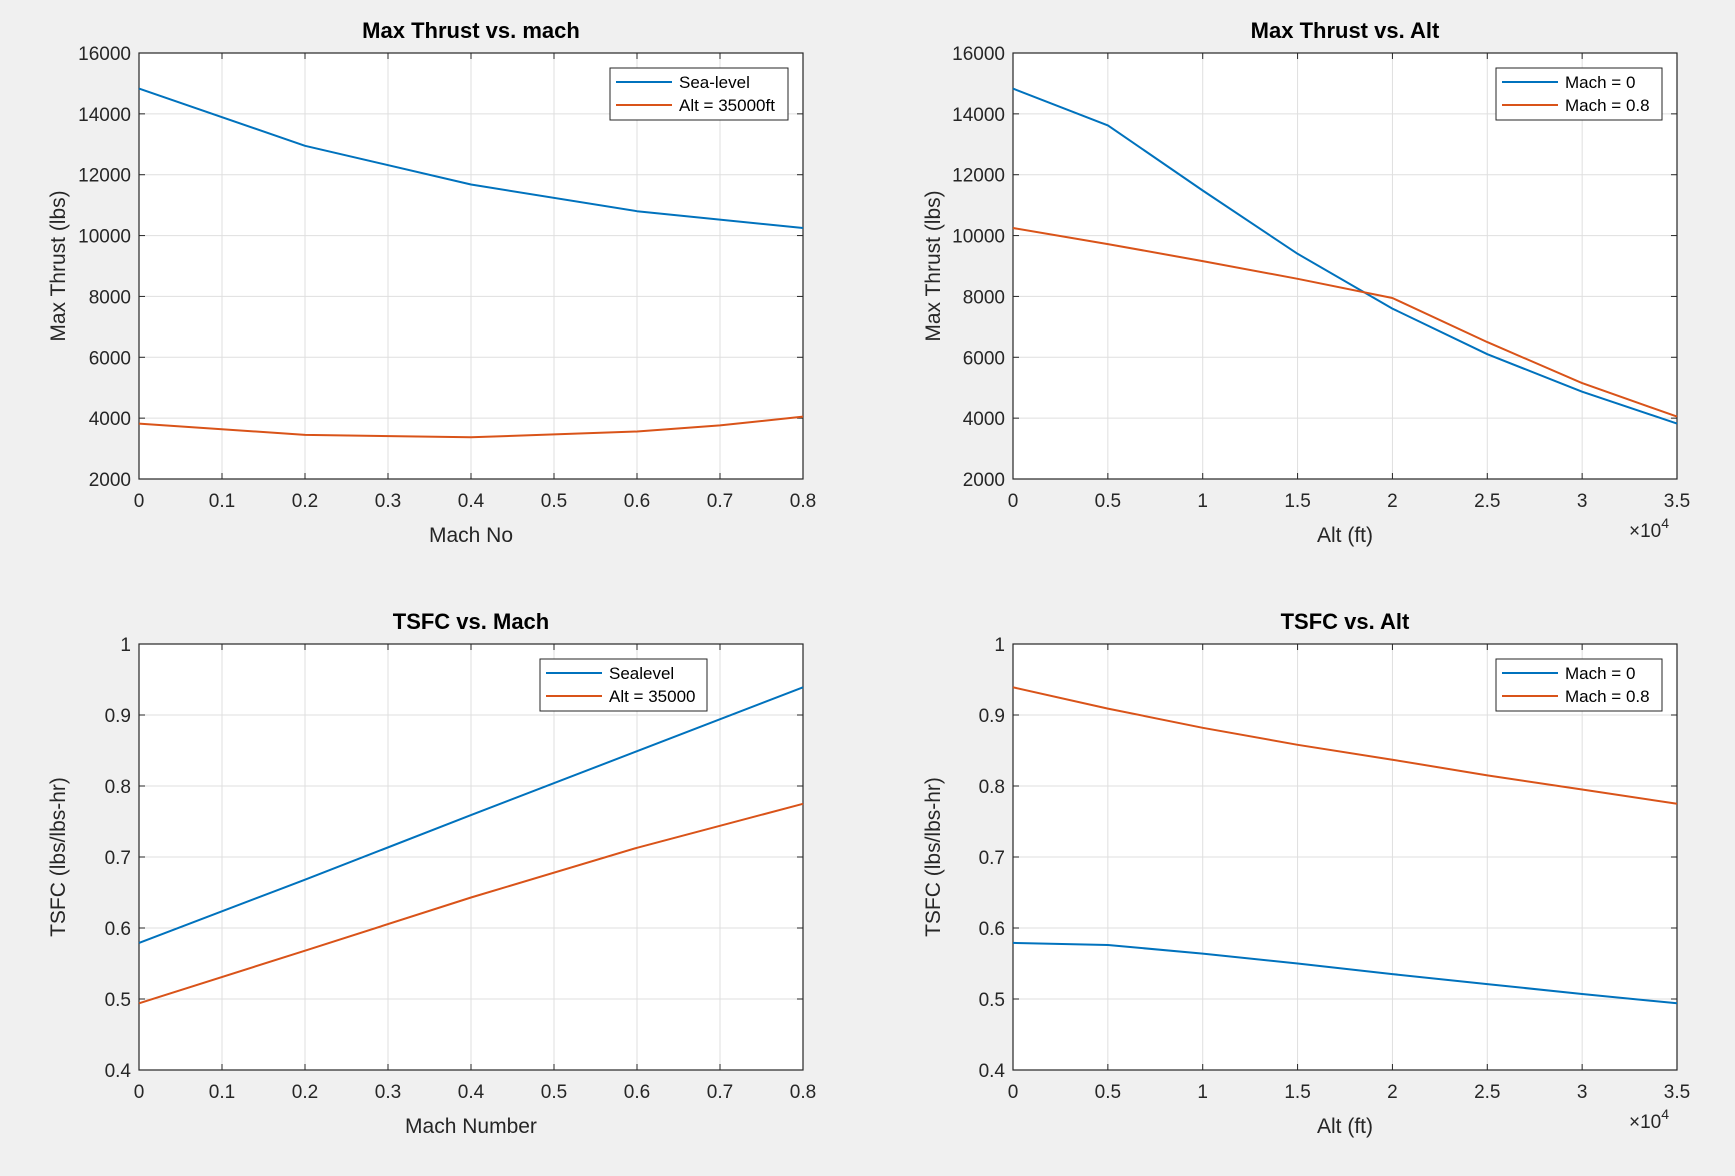 The width and height of the screenshot is (1735, 1176). I want to click on chart-title: Max Thrust vs. Alt, so click(1345, 30).